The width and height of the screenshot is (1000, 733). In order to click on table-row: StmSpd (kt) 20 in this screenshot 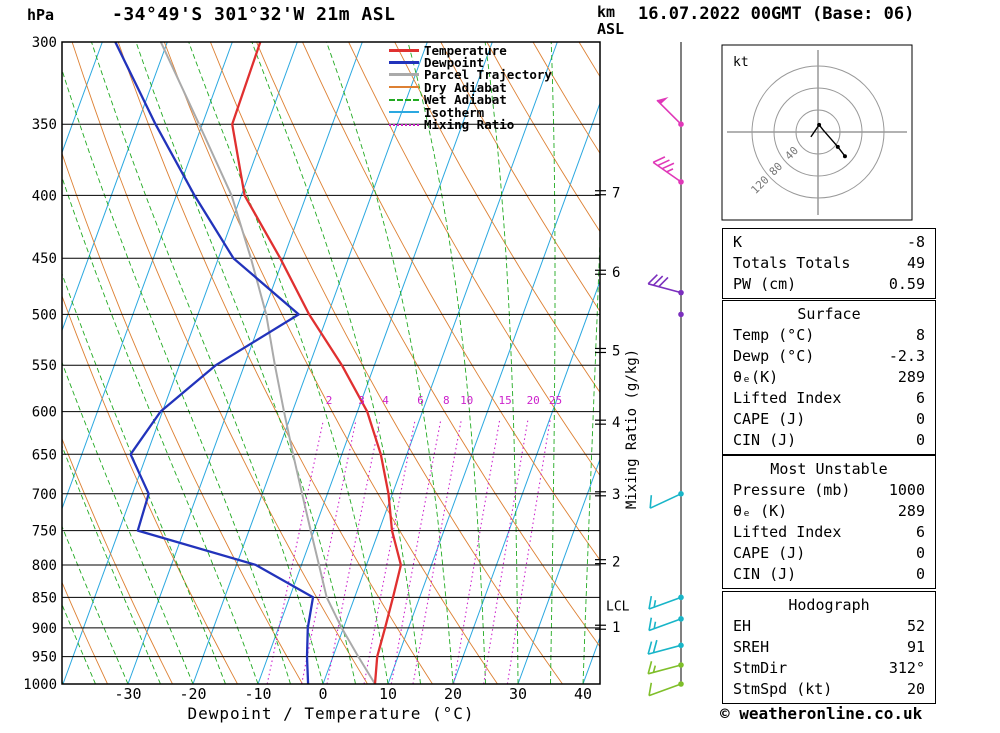, I will do `click(829, 689)`.